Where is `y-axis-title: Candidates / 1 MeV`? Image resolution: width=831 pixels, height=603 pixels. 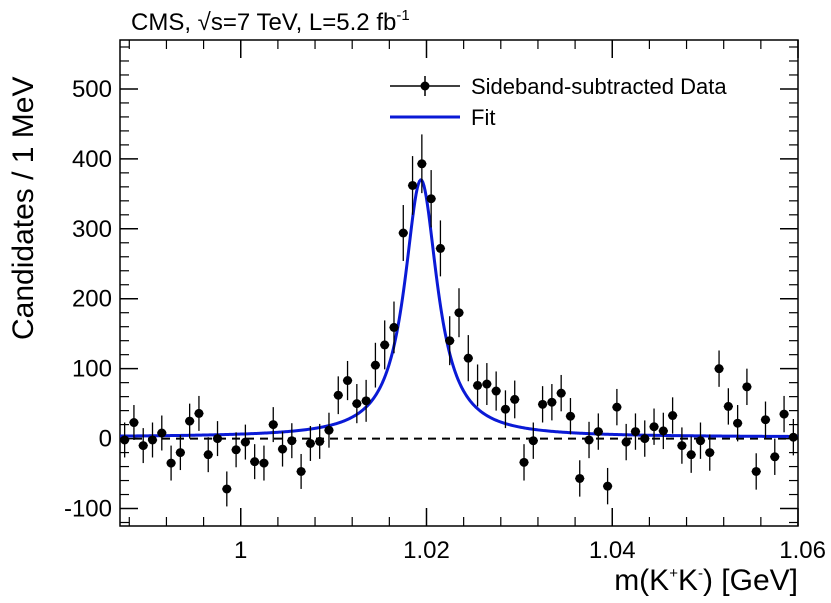
y-axis-title: Candidates / 1 MeV is located at coordinates (23, 208).